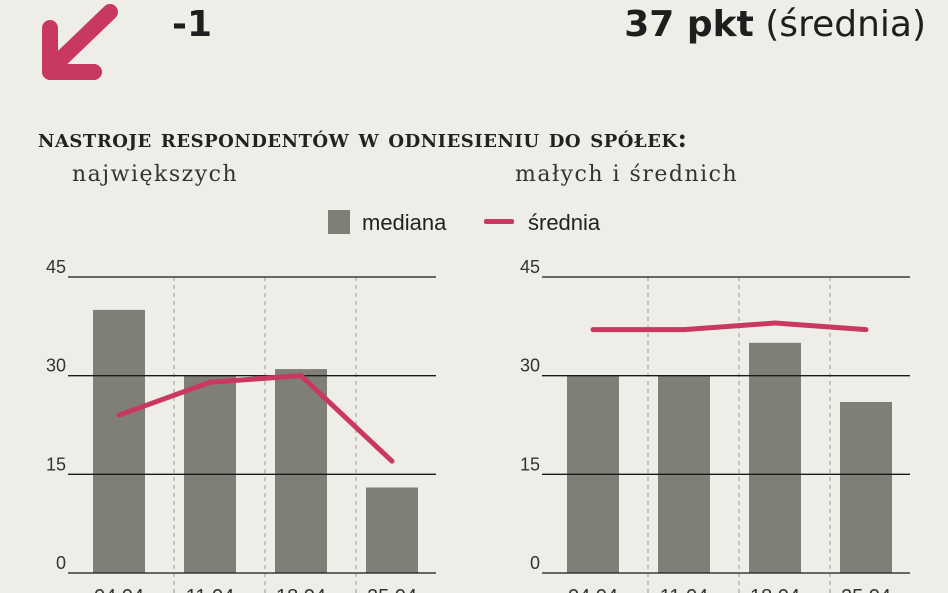 This screenshot has width=948, height=593. Describe the element at coordinates (499, 221) in the screenshot. I see `legend-mean-swatch` at that location.